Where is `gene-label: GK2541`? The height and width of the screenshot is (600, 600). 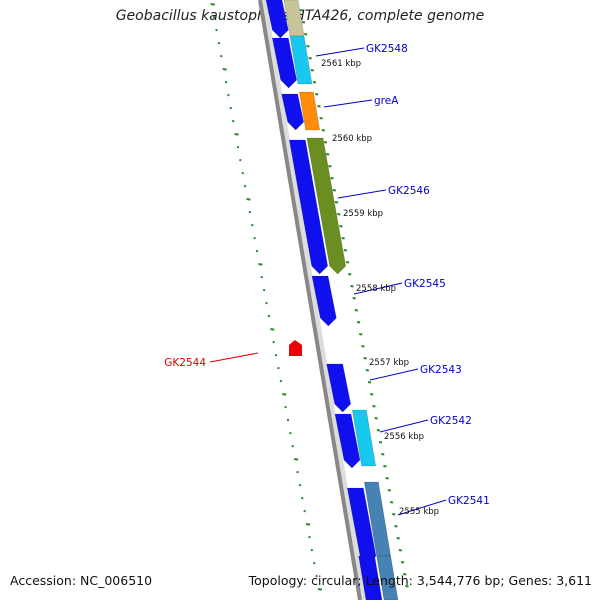 gene-label: GK2541 is located at coordinates (469, 501).